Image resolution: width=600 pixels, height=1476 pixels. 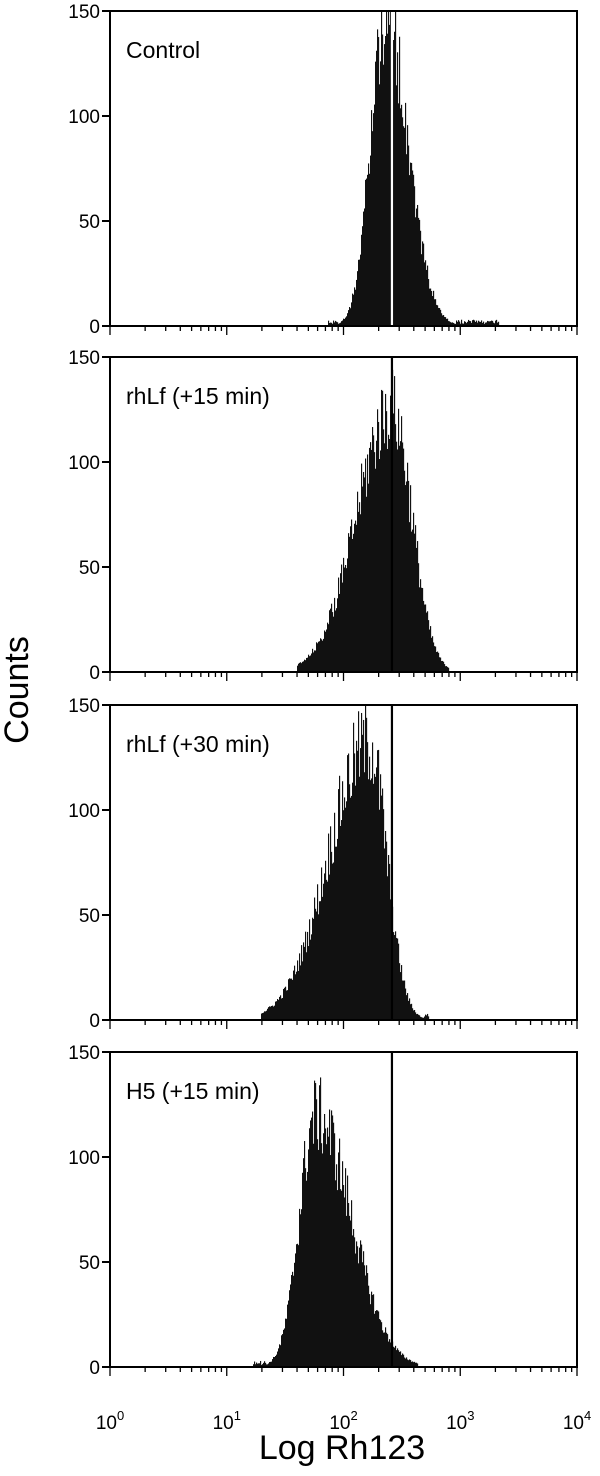 I want to click on y-tick-label: 100, so click(x=84, y=1158).